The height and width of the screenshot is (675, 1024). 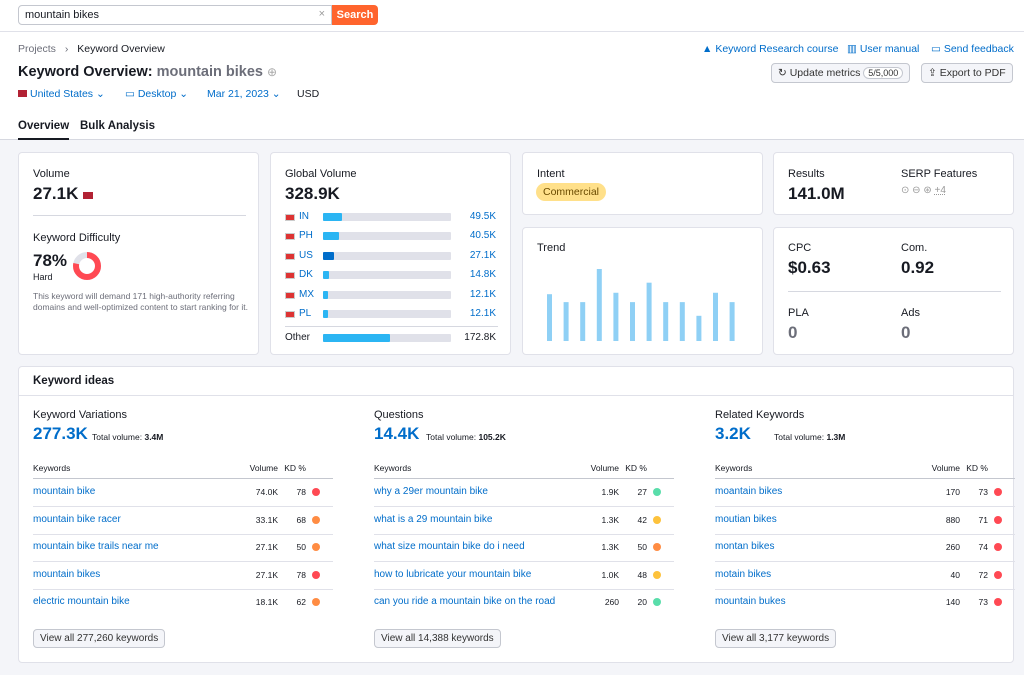 I want to click on table-header: KD %, so click(x=295, y=468).